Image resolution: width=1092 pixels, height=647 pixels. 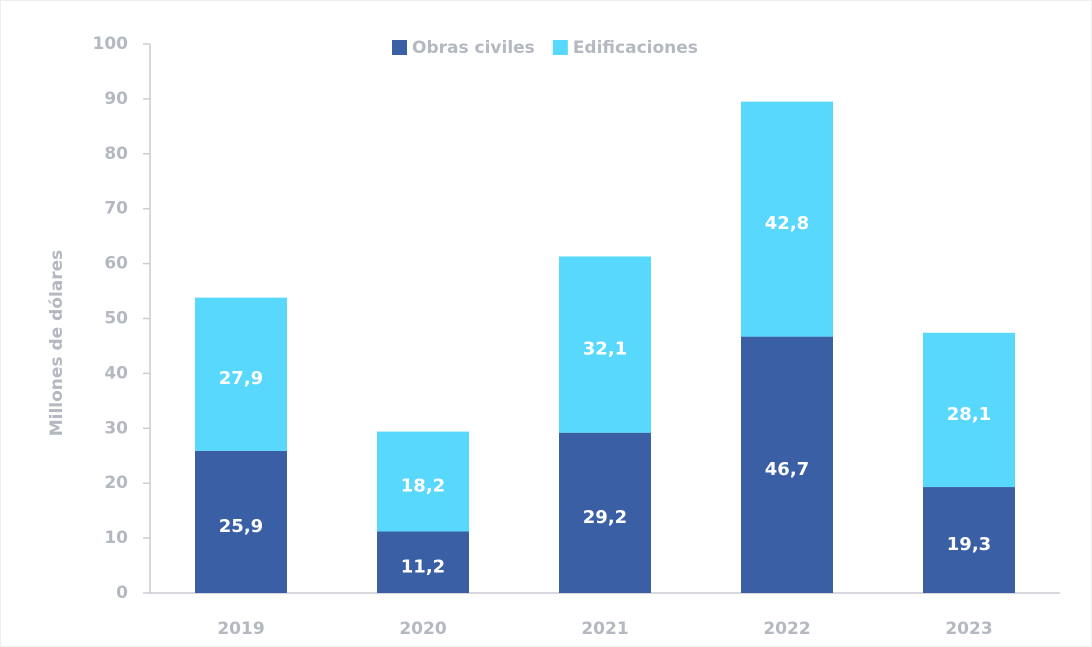 I want to click on legend-label: Obras civiles, so click(x=473, y=48).